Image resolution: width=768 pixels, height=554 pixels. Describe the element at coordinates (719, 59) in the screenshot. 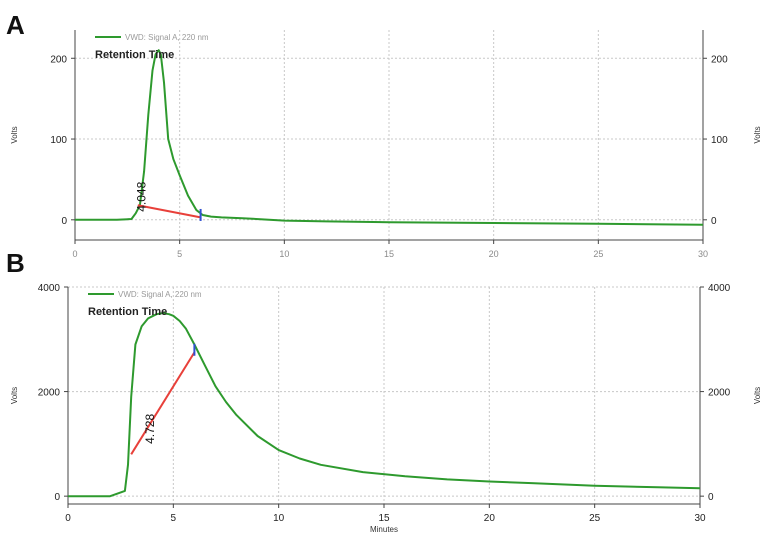

I see `y-tick-label-right: 200` at that location.